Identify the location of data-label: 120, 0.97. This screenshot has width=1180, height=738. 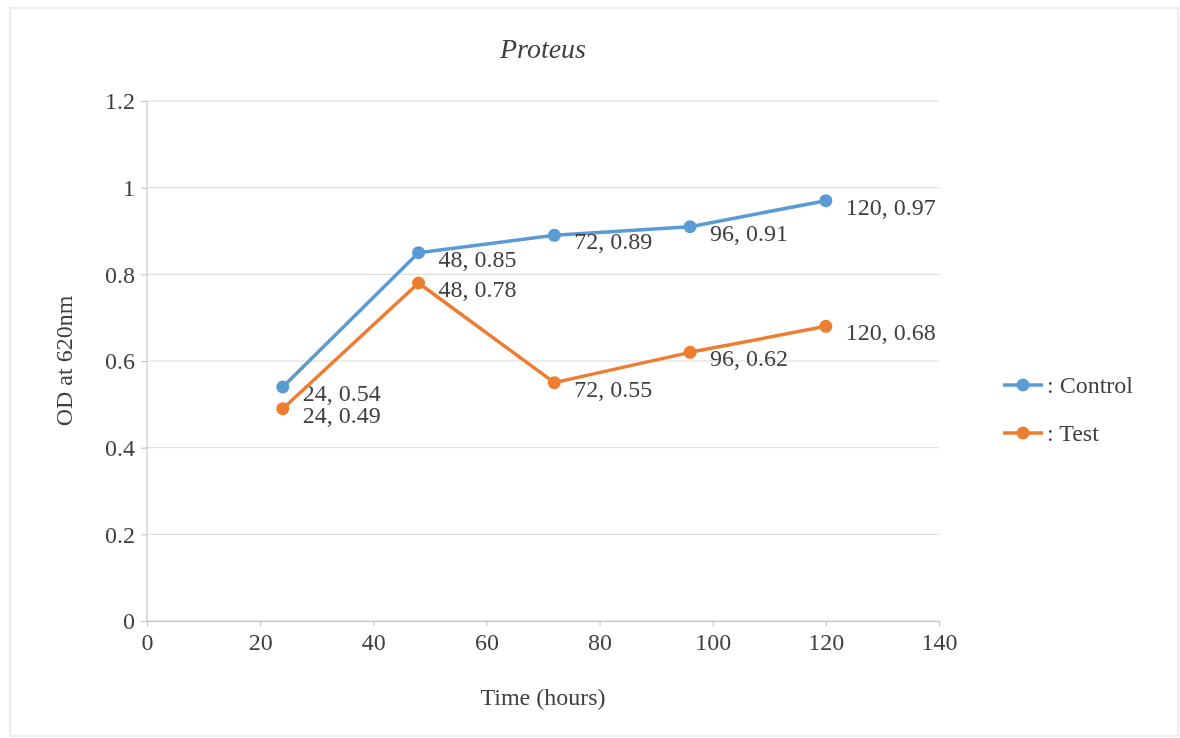
(890, 206).